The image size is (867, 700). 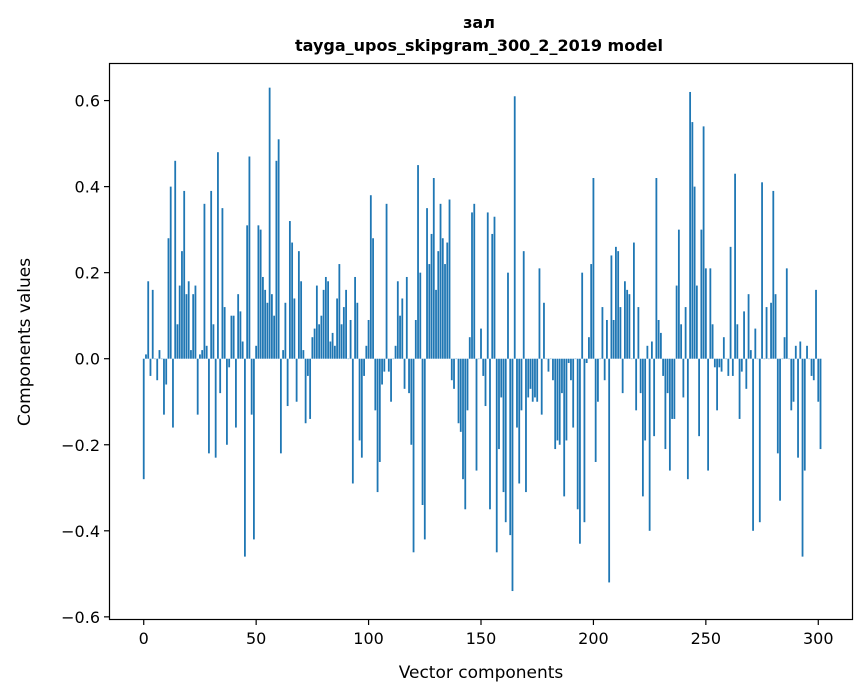 What do you see at coordinates (479, 45) in the screenshot?
I see `chart-subtitle: tayga_upos_skipgram_300_2_2019 model` at bounding box center [479, 45].